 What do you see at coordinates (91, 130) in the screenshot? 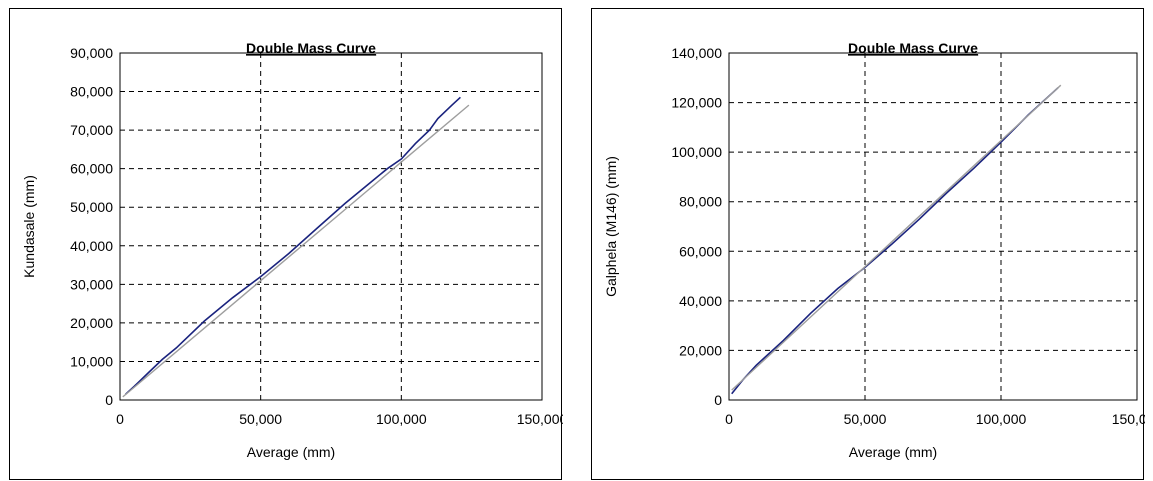
I see `y-tick-label: 70,000` at bounding box center [91, 130].